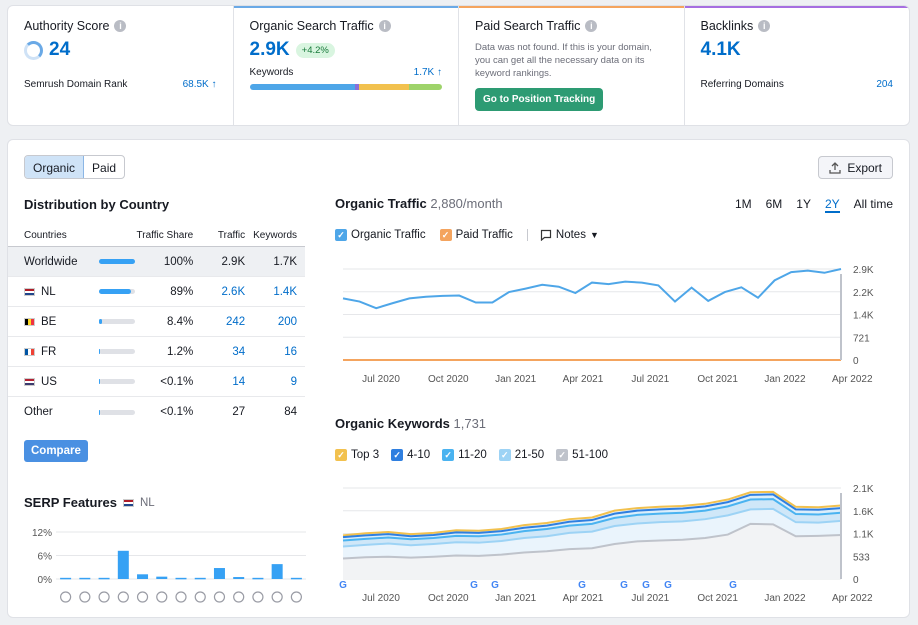  I want to click on serp-features-header: SERP Features NL, so click(89, 502).